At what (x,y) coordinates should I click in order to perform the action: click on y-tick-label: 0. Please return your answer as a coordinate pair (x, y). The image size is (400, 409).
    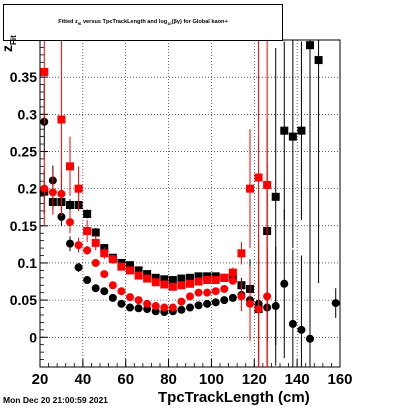
    Looking at the image, I should click on (33, 337).